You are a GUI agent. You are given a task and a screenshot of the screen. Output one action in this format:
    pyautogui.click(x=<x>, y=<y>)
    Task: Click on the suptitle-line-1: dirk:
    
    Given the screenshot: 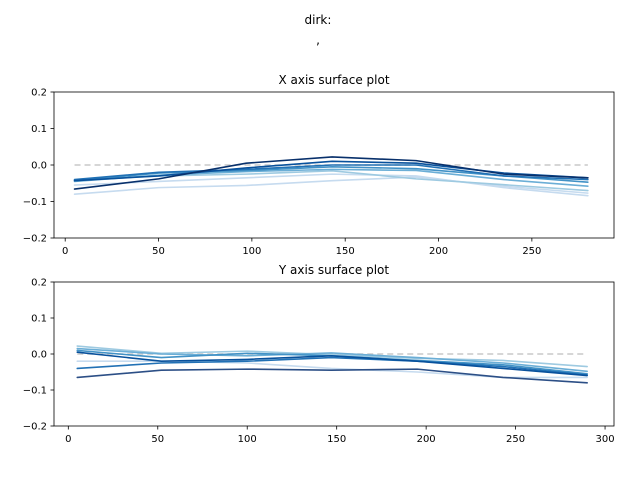 What is the action you would take?
    pyautogui.click(x=318, y=20)
    